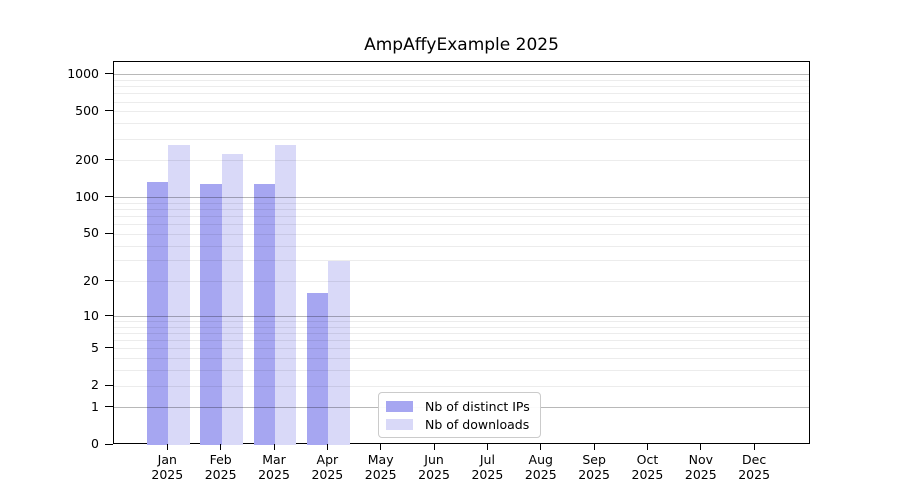 This screenshot has width=900, height=500. What do you see at coordinates (458, 406) in the screenshot?
I see `legend-item-distinct-ips: Nb of distinct IPs` at bounding box center [458, 406].